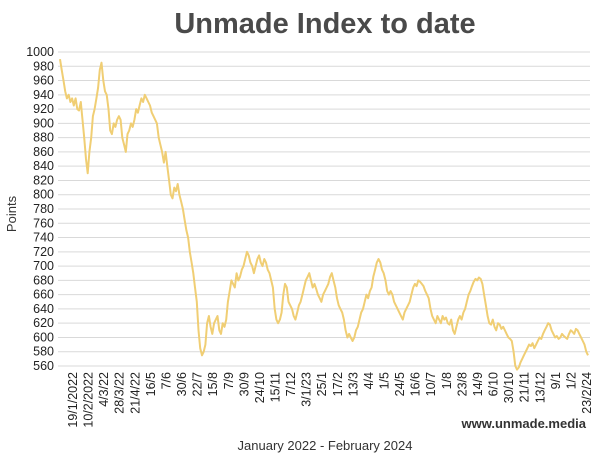  I want to click on y-axis-label: Points, so click(11, 213).